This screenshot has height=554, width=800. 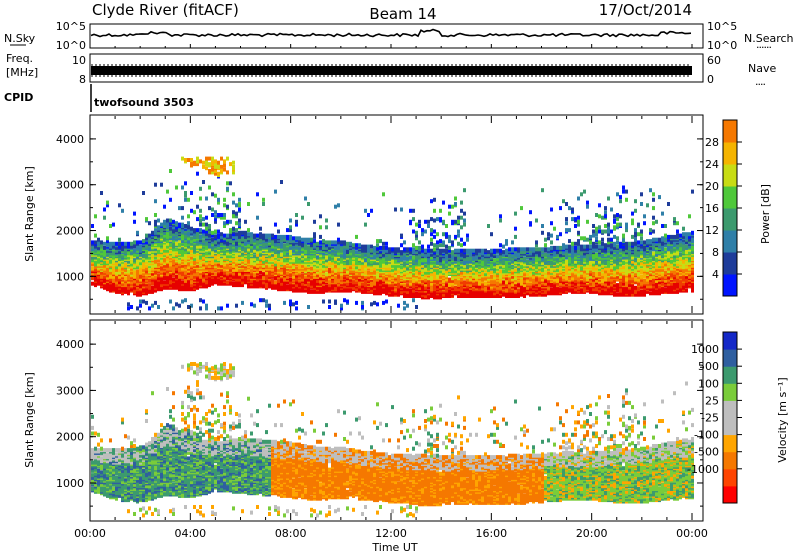 What do you see at coordinates (99, 98) in the screenshot?
I see `cpid-panel: CPID twofsound 3503` at bounding box center [99, 98].